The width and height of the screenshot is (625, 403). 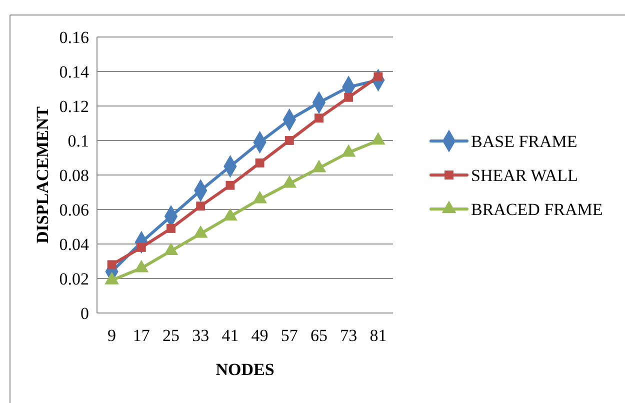 I want to click on y-tick-label: 0.08, so click(x=74, y=175).